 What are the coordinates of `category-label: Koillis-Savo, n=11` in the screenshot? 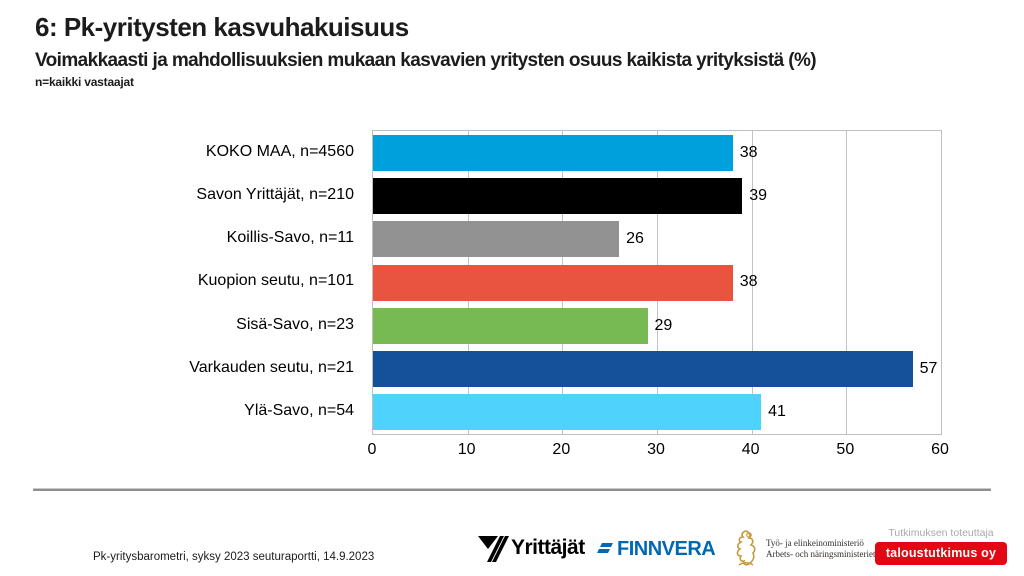 It's located at (290, 238).